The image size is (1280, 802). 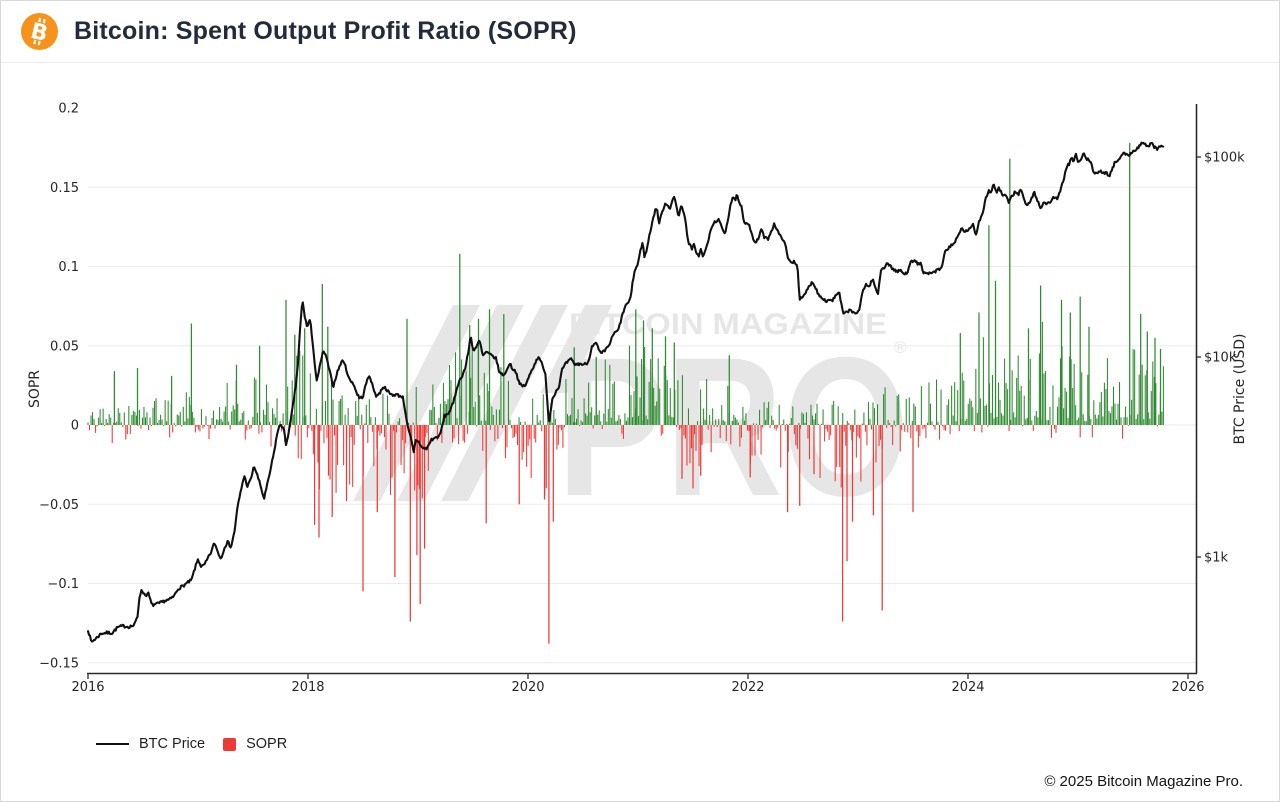 I want to click on left-axis-tick-label: −0.05, so click(x=59, y=505).